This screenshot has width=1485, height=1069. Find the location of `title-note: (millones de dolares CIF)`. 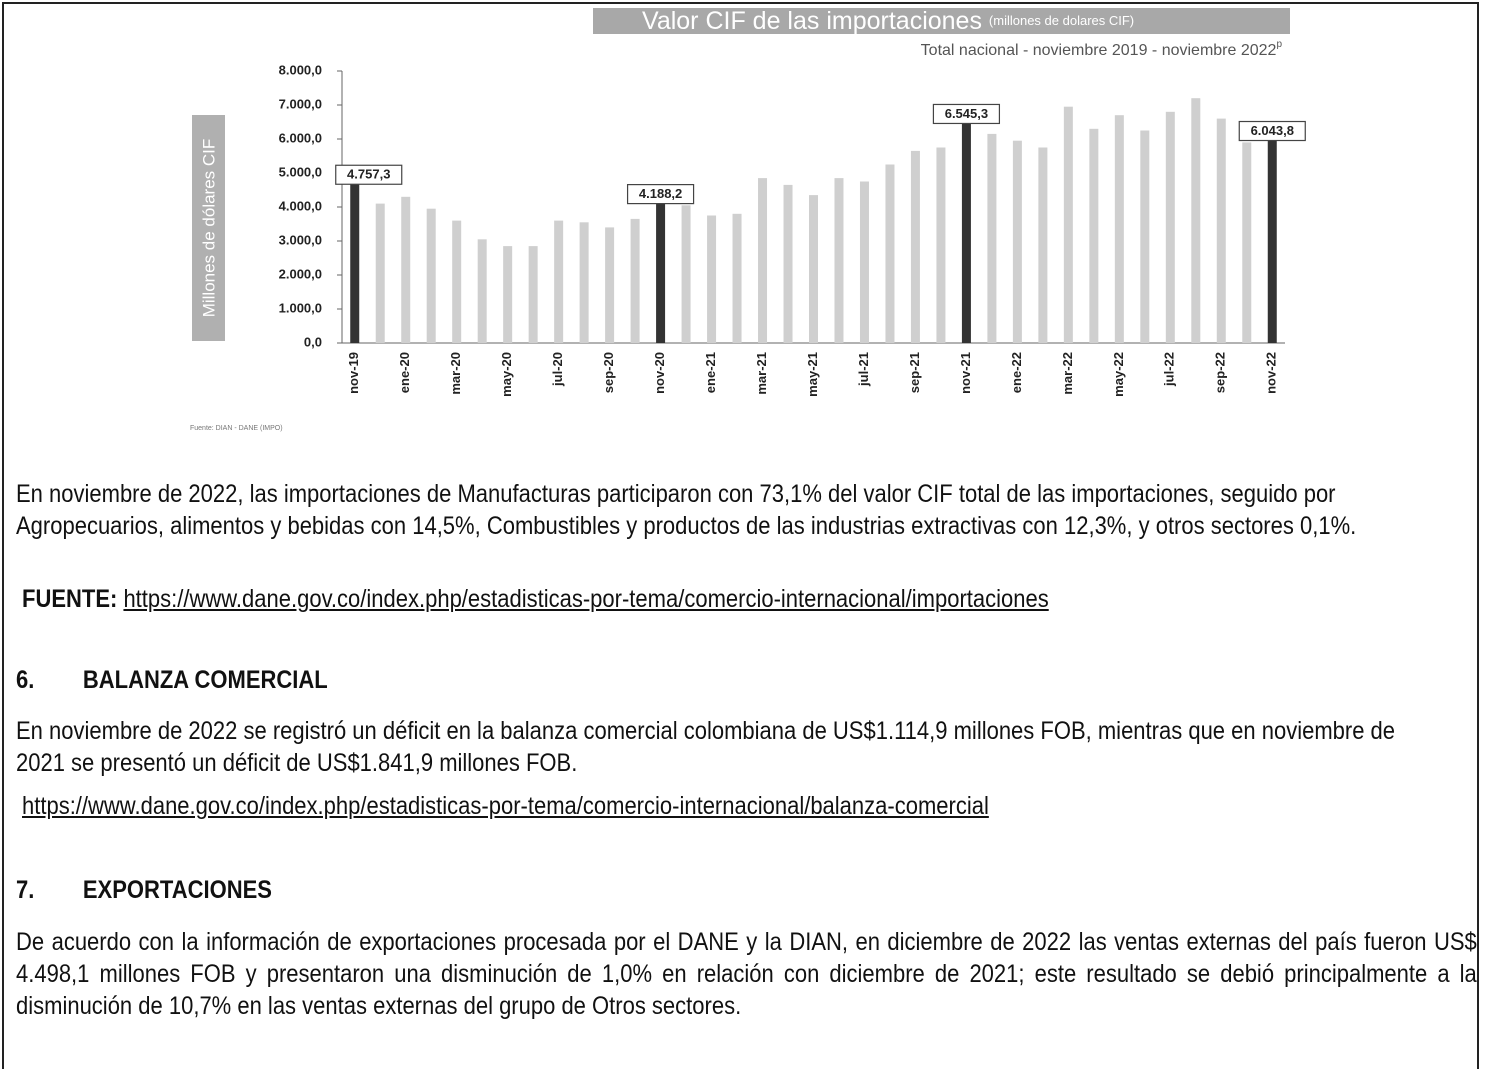

title-note: (millones de dolares CIF) is located at coordinates (1061, 20).